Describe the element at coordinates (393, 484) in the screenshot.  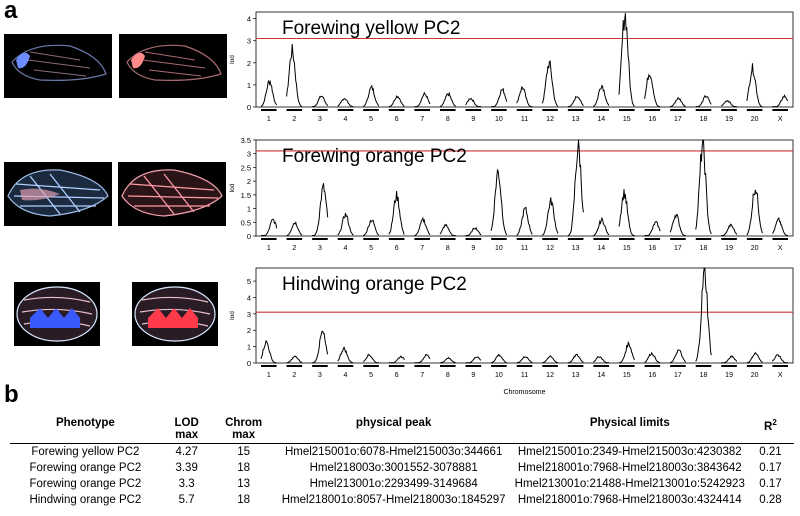
I see `table-cell: Hmel213001o:2293499-3149684` at that location.